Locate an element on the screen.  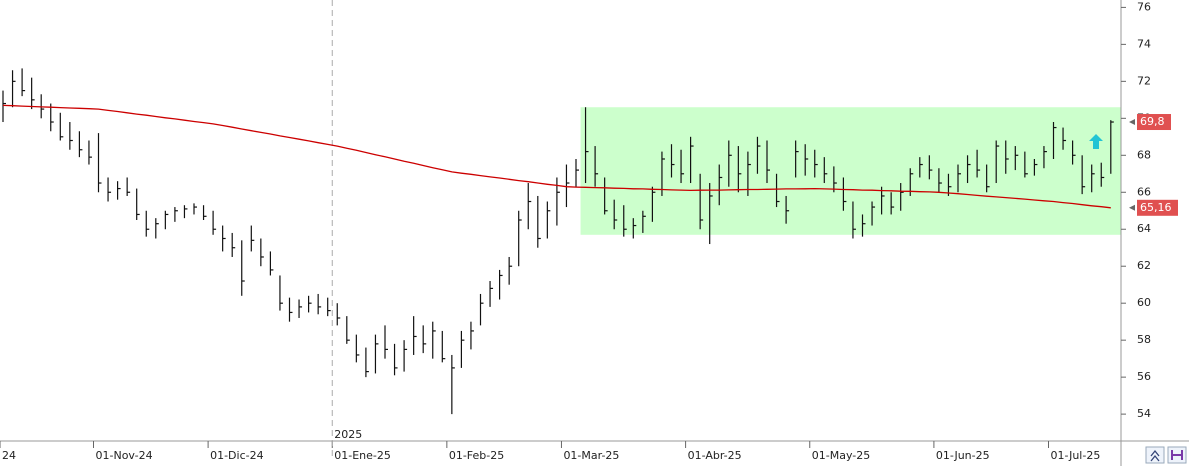
x-tick-label: 01-Feb-25 is located at coordinates (476, 455).